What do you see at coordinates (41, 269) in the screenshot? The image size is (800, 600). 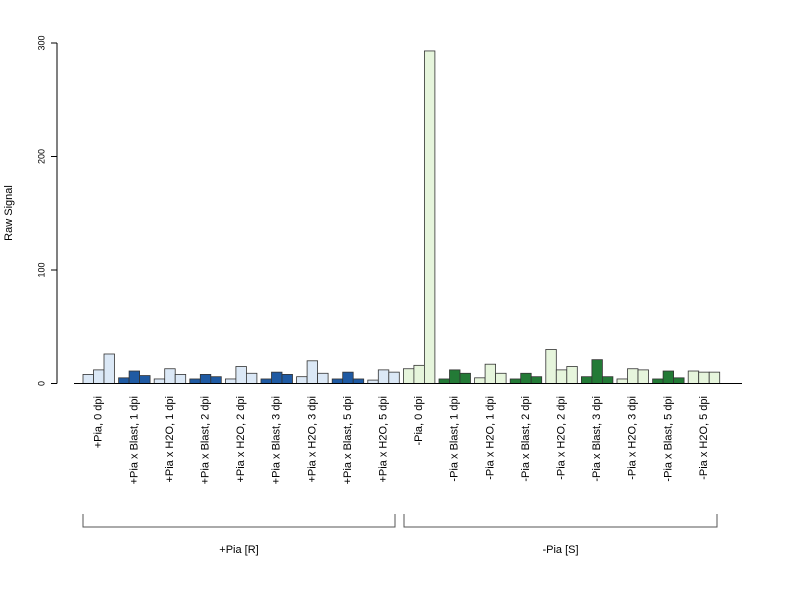 I see `y-tick-label: 100` at bounding box center [41, 269].